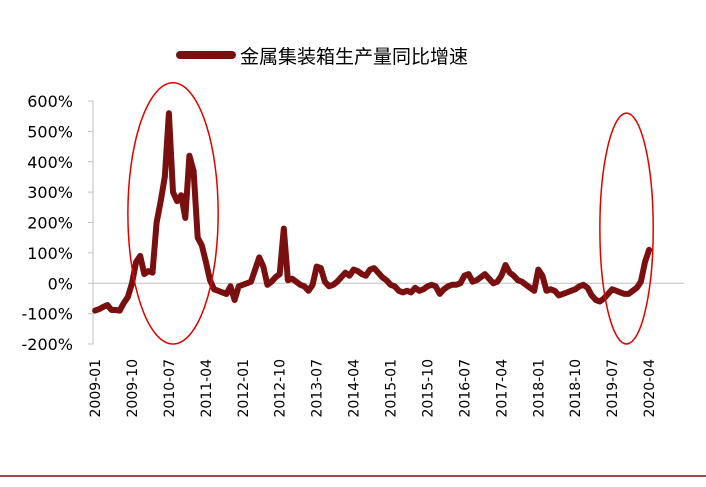  What do you see at coordinates (60, 283) in the screenshot?
I see `y-tick-label: 0%` at bounding box center [60, 283].